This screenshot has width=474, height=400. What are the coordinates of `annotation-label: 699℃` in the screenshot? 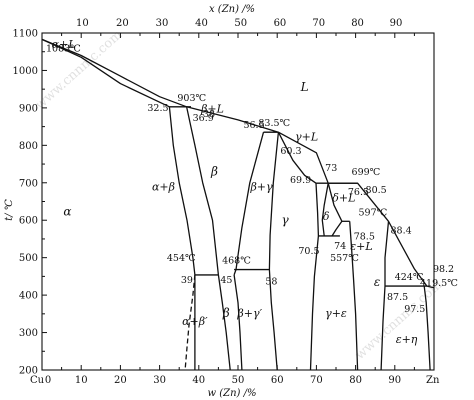 It's located at (366, 172).